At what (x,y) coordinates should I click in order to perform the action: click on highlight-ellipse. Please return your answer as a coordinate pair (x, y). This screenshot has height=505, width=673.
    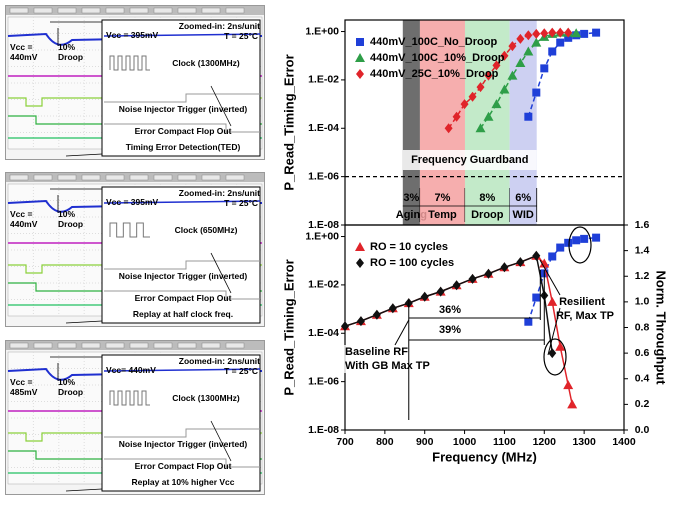
    Looking at the image, I should click on (580, 245).